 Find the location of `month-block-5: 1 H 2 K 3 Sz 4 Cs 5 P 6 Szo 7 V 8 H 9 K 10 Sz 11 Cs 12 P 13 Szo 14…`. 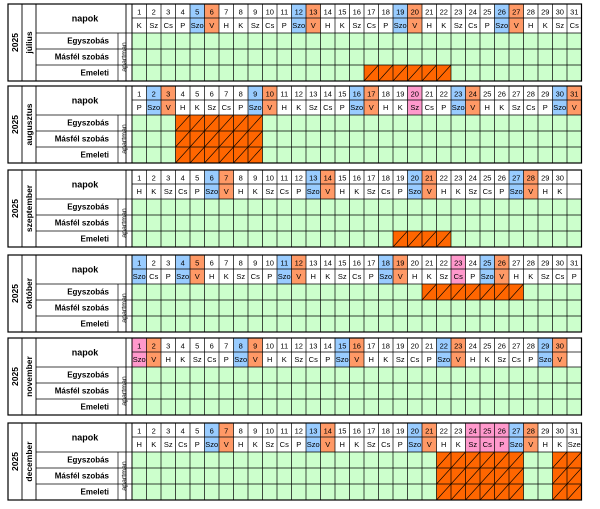

month-block-5: 1 H 2 K 3 Sz 4 Cs 5 P 6 Szo 7 V 8 H 9 K 10 Sz 11 Cs 12 P 13 Szo 14… is located at coordinates (295, 461).